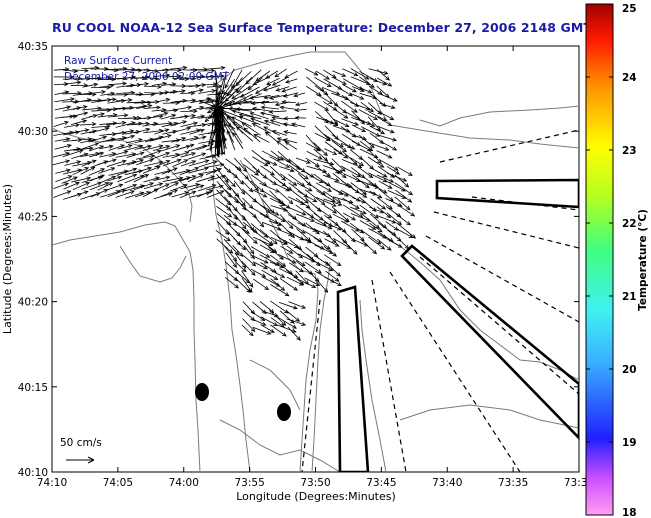  What do you see at coordinates (629, 224) in the screenshot?
I see `colorbar-tick-label: 22` at bounding box center [629, 224].